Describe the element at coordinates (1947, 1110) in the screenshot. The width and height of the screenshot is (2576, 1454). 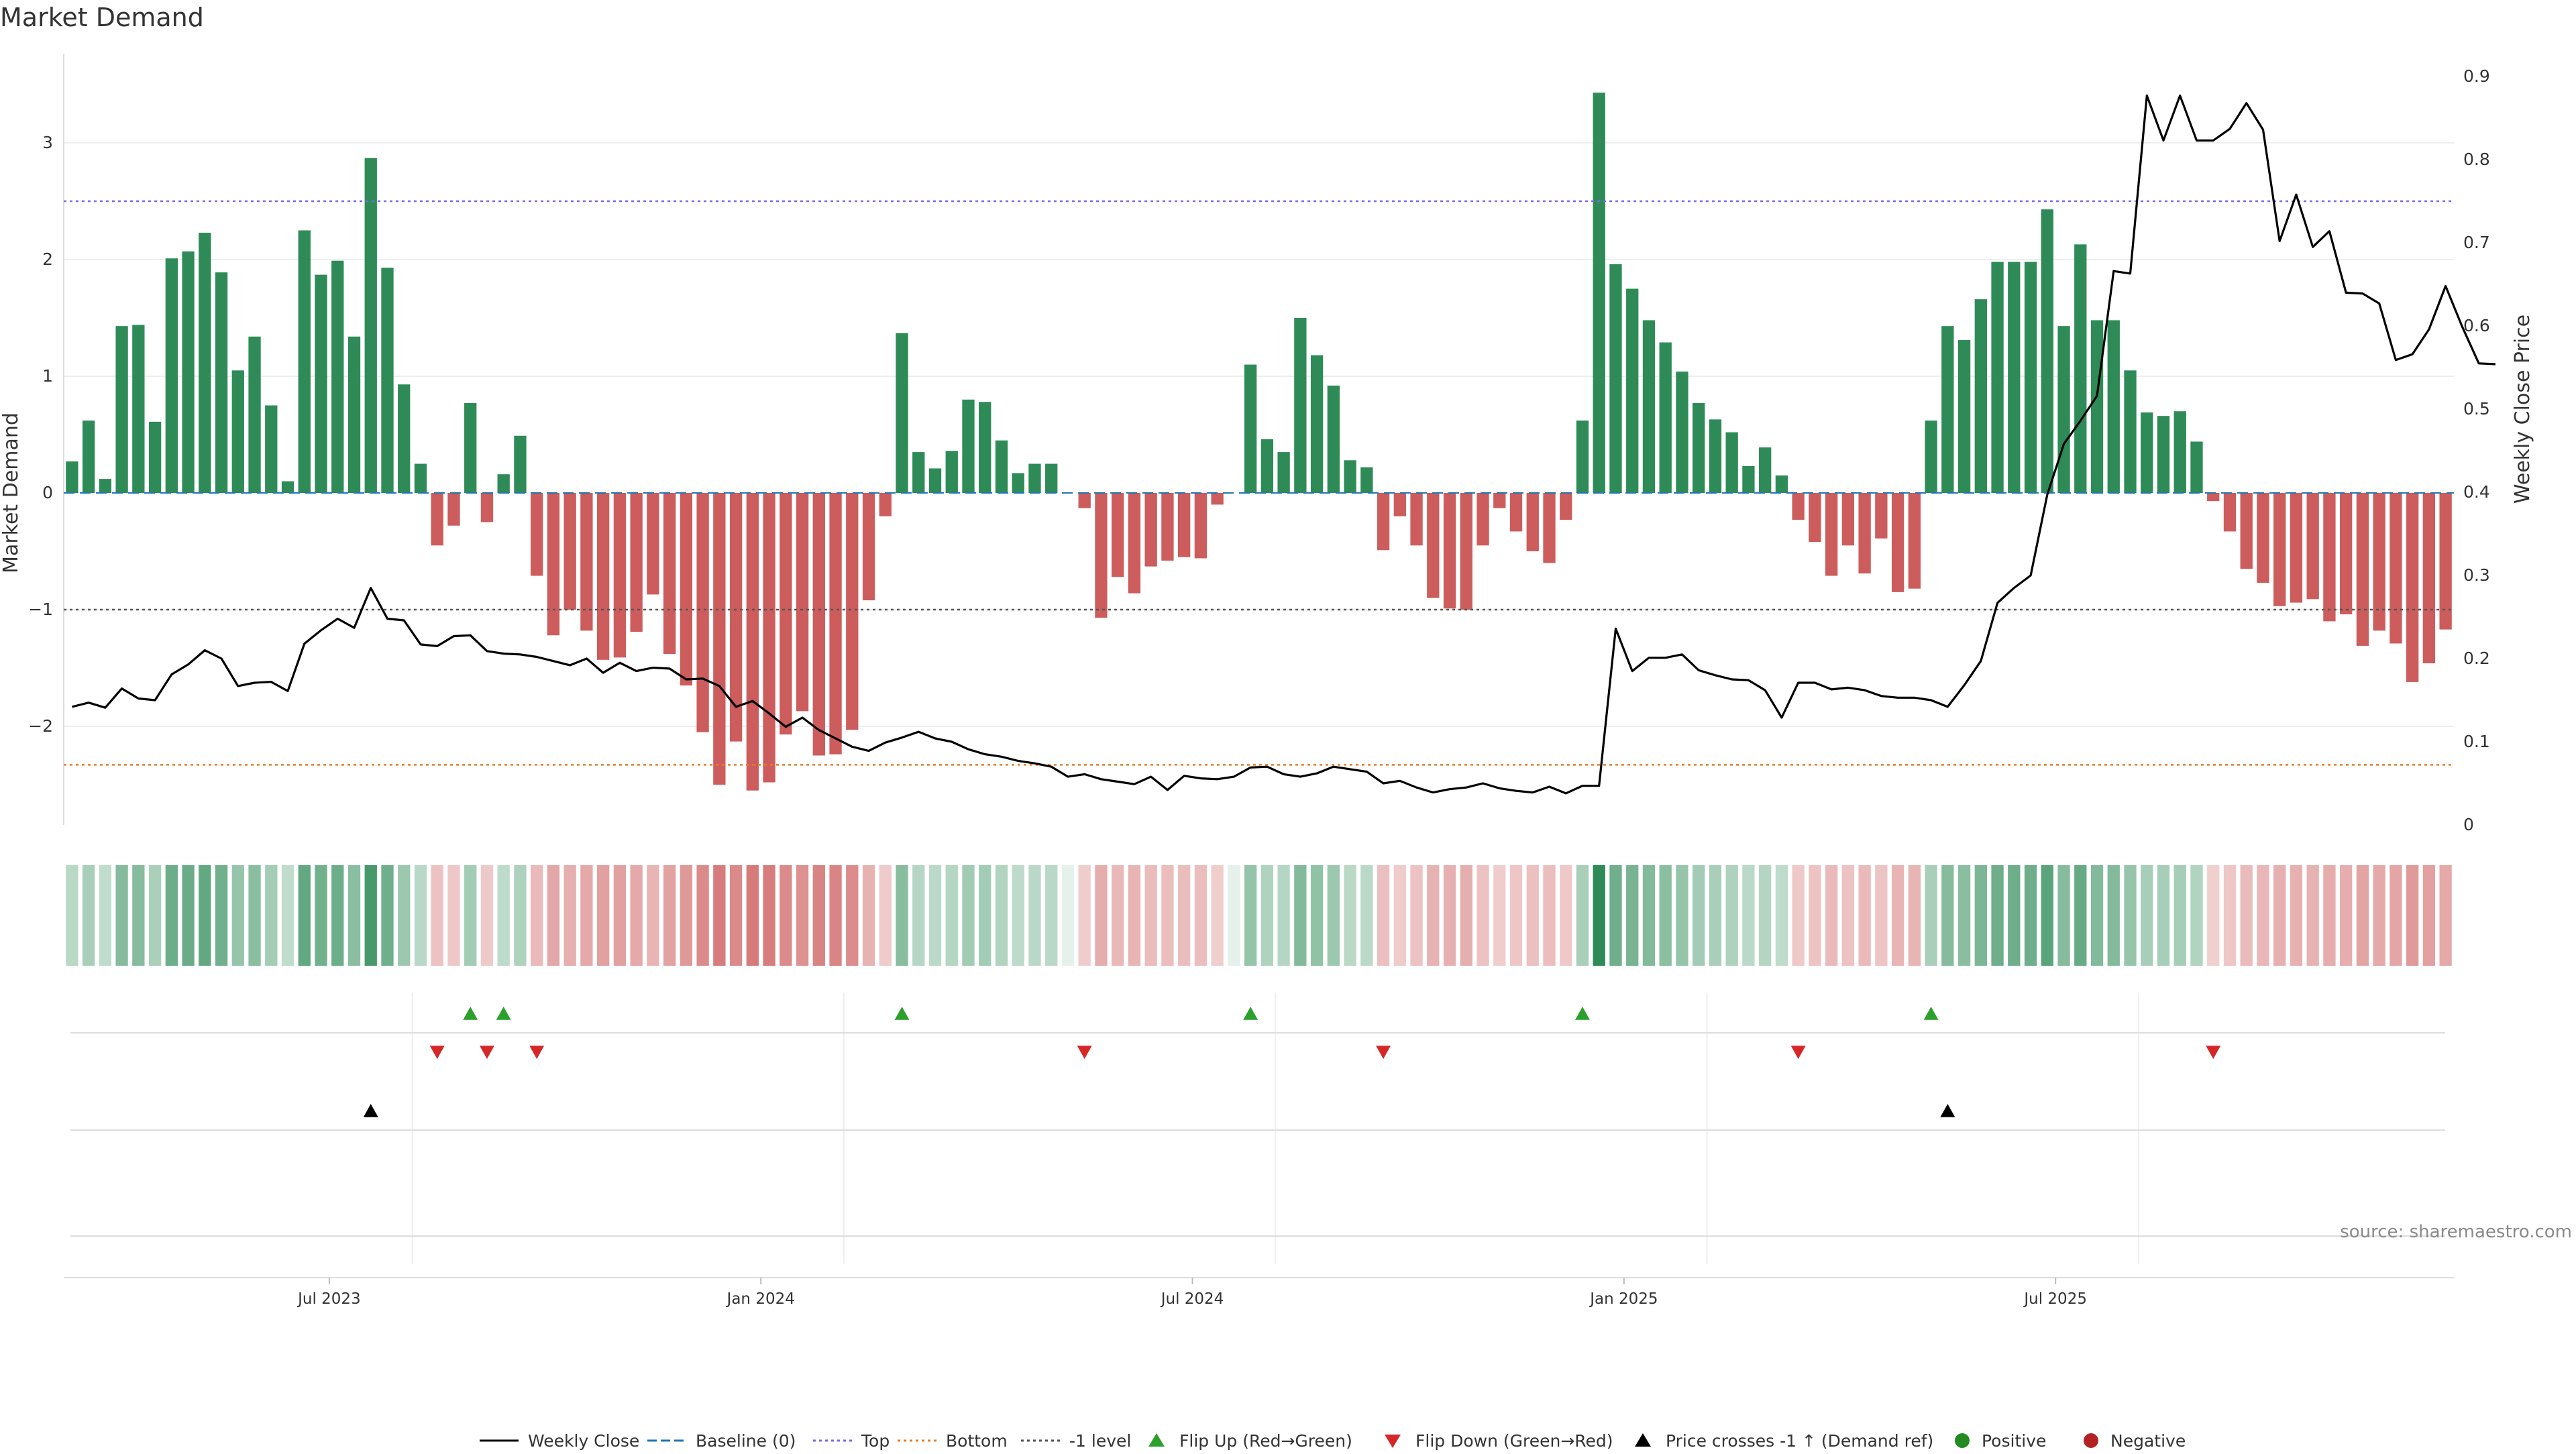
I see `price-cross-marker` at that location.